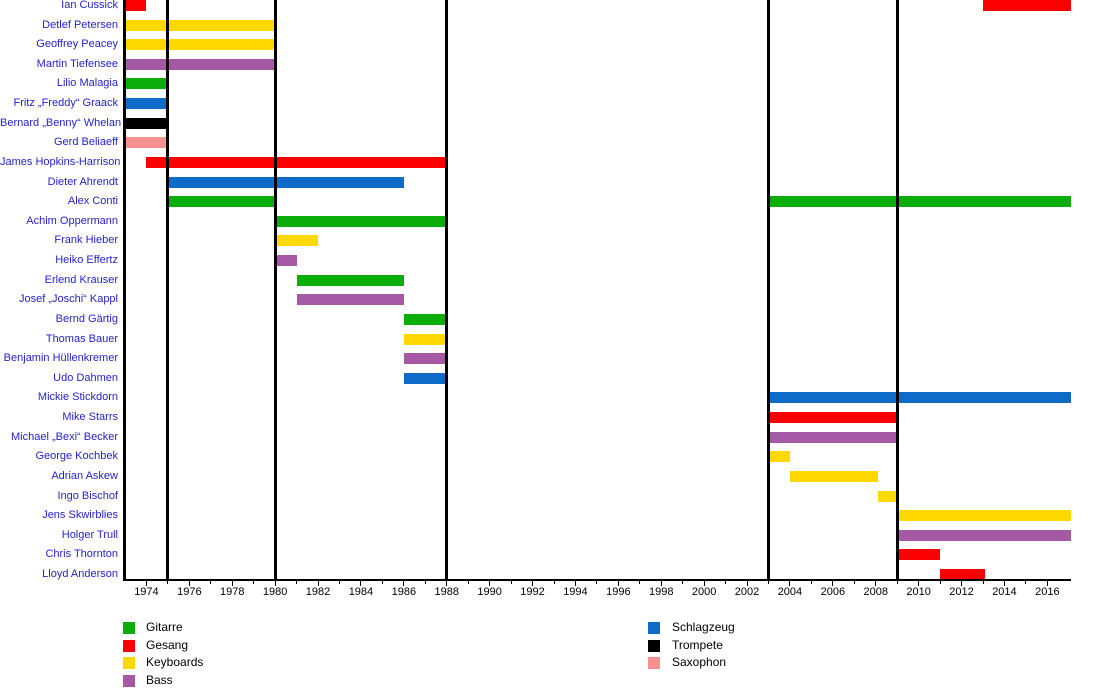 Image resolution: width=1100 pixels, height=700 pixels. Describe the element at coordinates (661, 592) in the screenshot. I see `axis-tick-label: 1998` at that location.